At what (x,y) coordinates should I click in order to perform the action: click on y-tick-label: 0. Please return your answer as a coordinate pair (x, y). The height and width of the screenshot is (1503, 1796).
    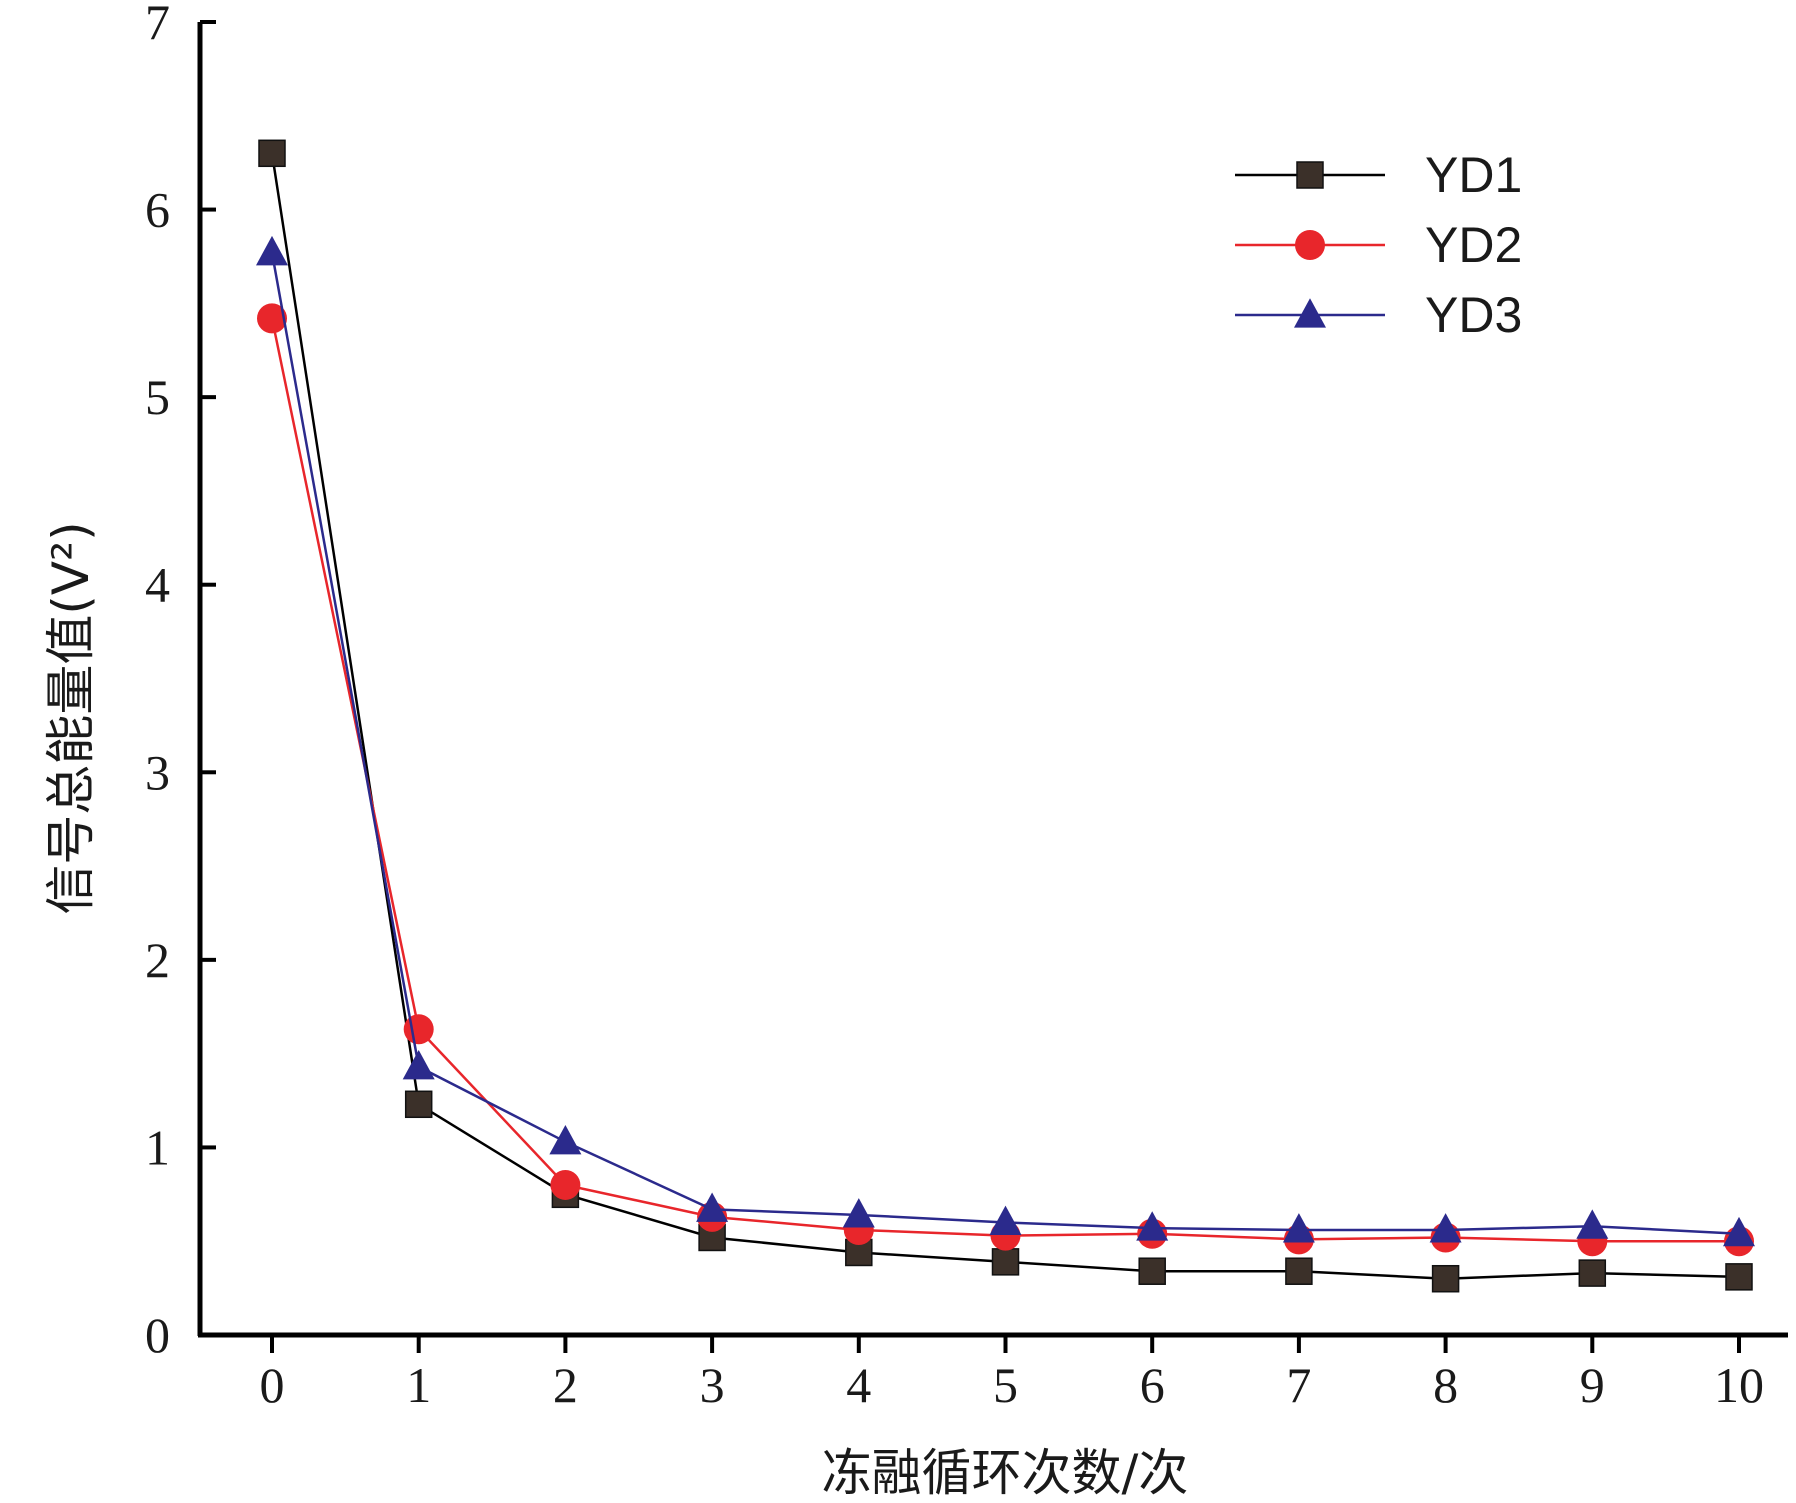
    Looking at the image, I should click on (157, 1335).